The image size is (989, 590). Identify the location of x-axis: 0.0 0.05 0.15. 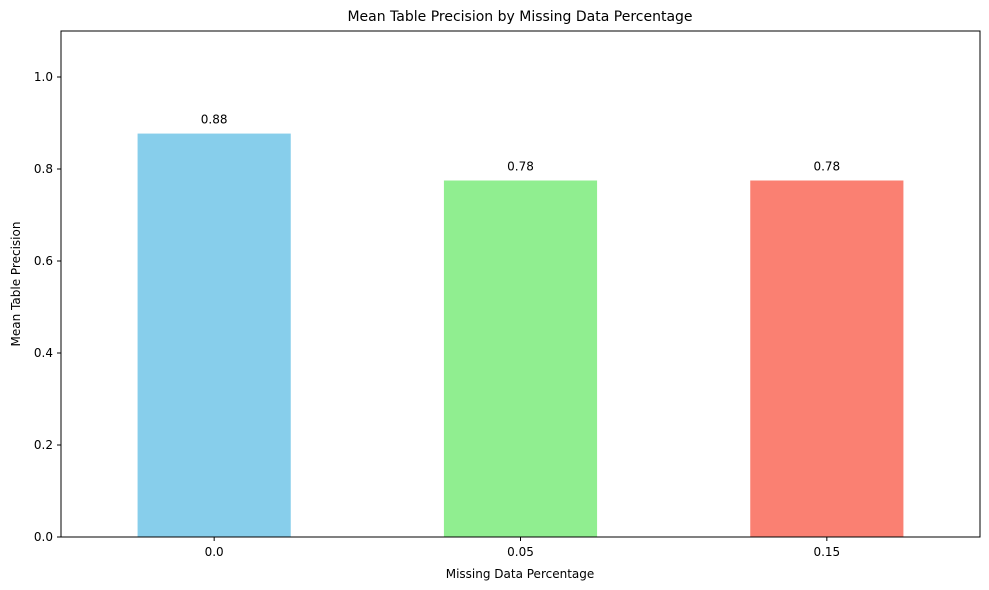
(522, 548).